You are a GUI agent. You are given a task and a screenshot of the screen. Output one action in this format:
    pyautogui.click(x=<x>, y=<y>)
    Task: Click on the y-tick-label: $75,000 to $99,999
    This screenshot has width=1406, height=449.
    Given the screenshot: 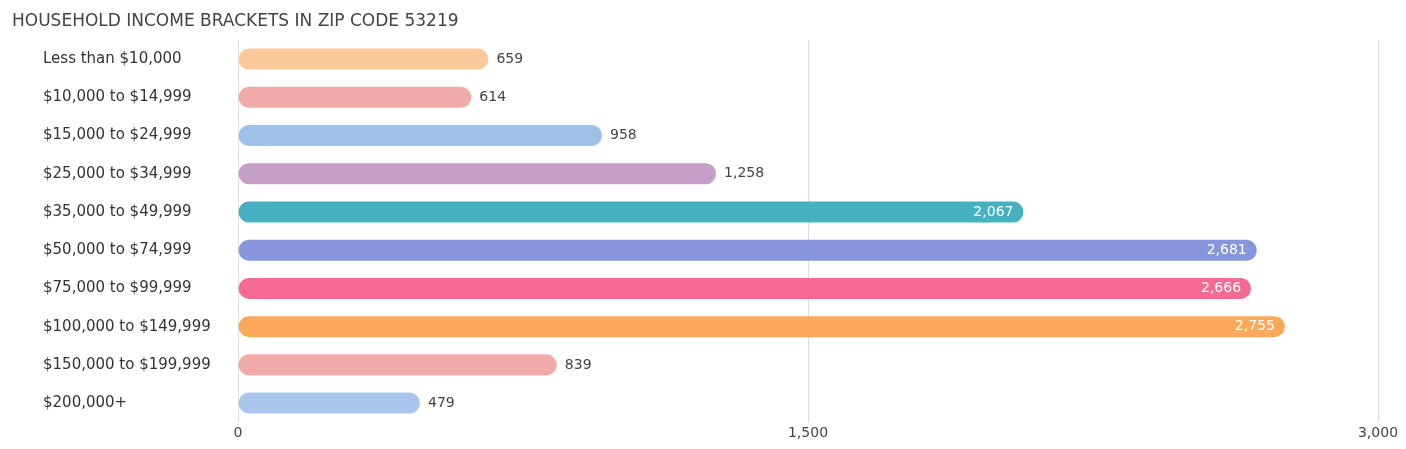 What is the action you would take?
    pyautogui.click(x=117, y=287)
    